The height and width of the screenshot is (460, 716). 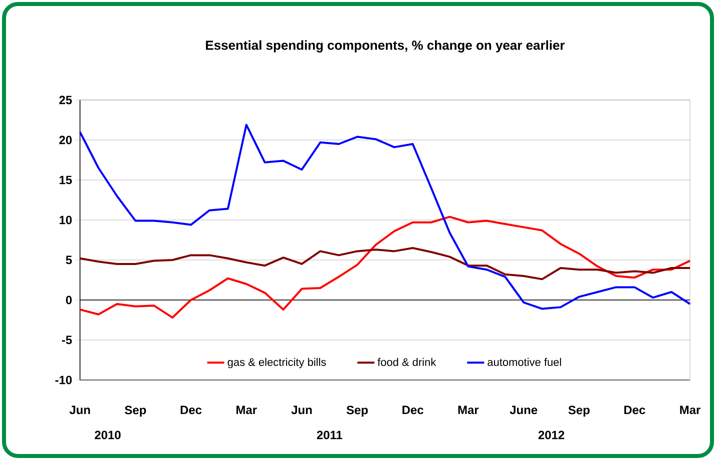 I want to click on line-series, so click(x=385, y=263).